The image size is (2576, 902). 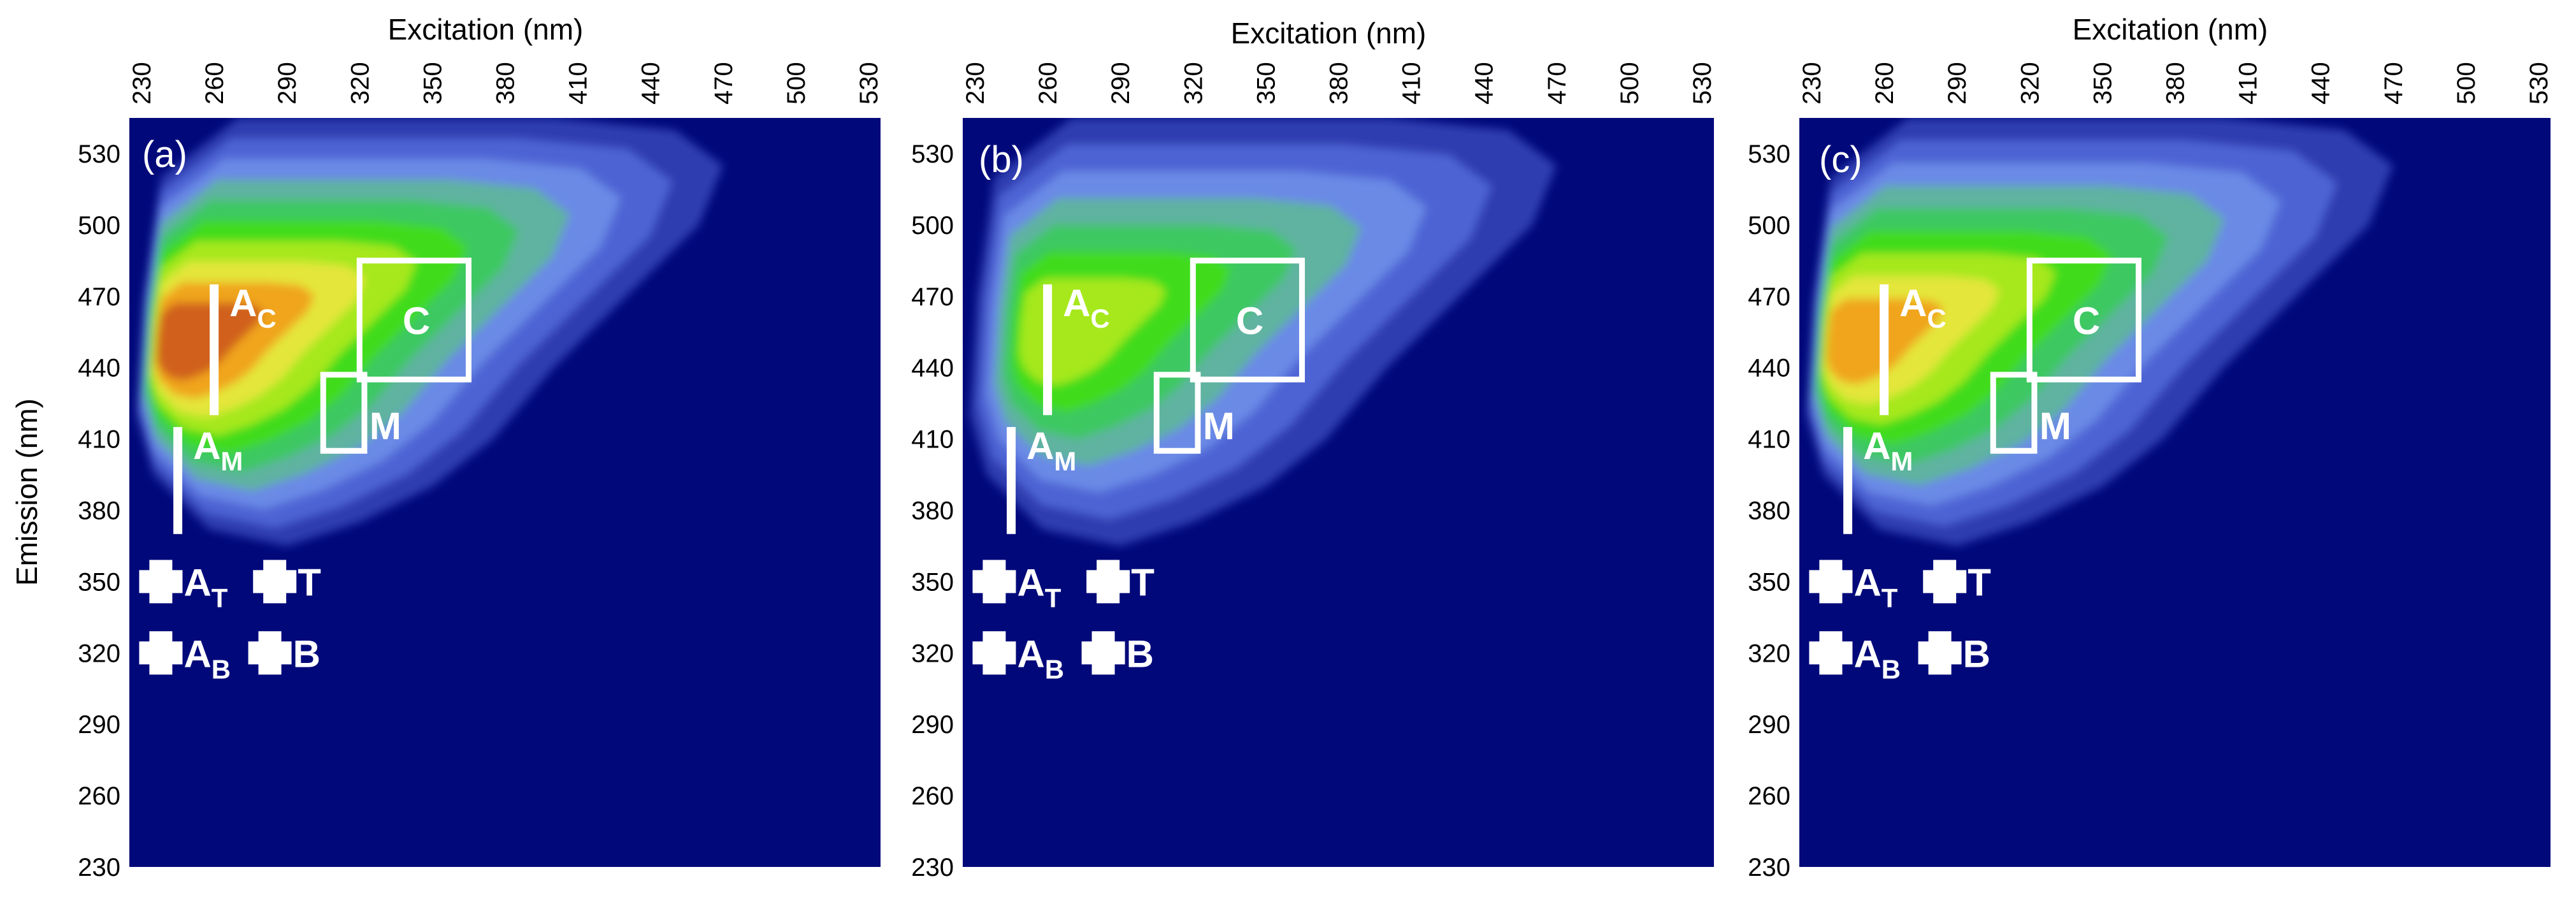 I want to click on y-tick-label: 320, so click(x=1769, y=653).